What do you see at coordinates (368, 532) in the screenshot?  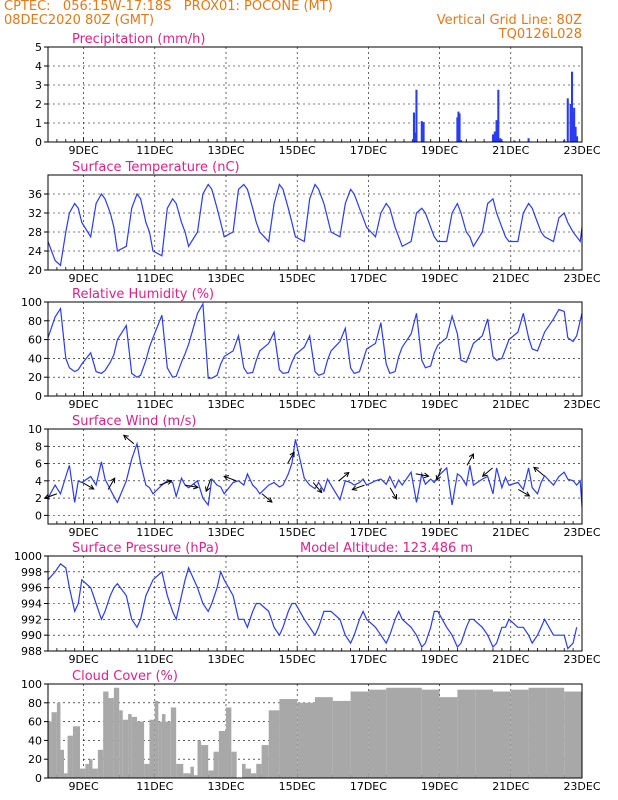 I see `wind-xtick-label: 17DEC` at bounding box center [368, 532].